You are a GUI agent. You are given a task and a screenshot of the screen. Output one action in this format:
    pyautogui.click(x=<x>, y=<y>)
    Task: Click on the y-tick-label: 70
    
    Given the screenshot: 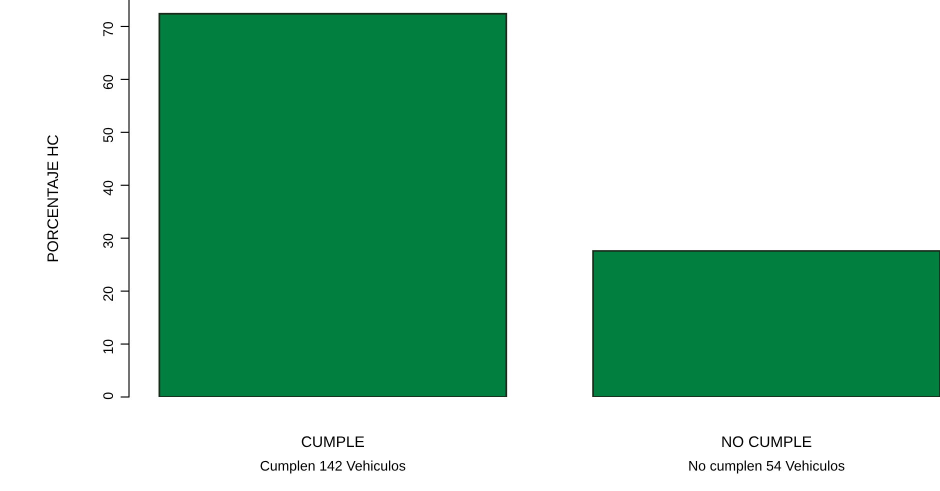 What is the action you would take?
    pyautogui.click(x=108, y=29)
    